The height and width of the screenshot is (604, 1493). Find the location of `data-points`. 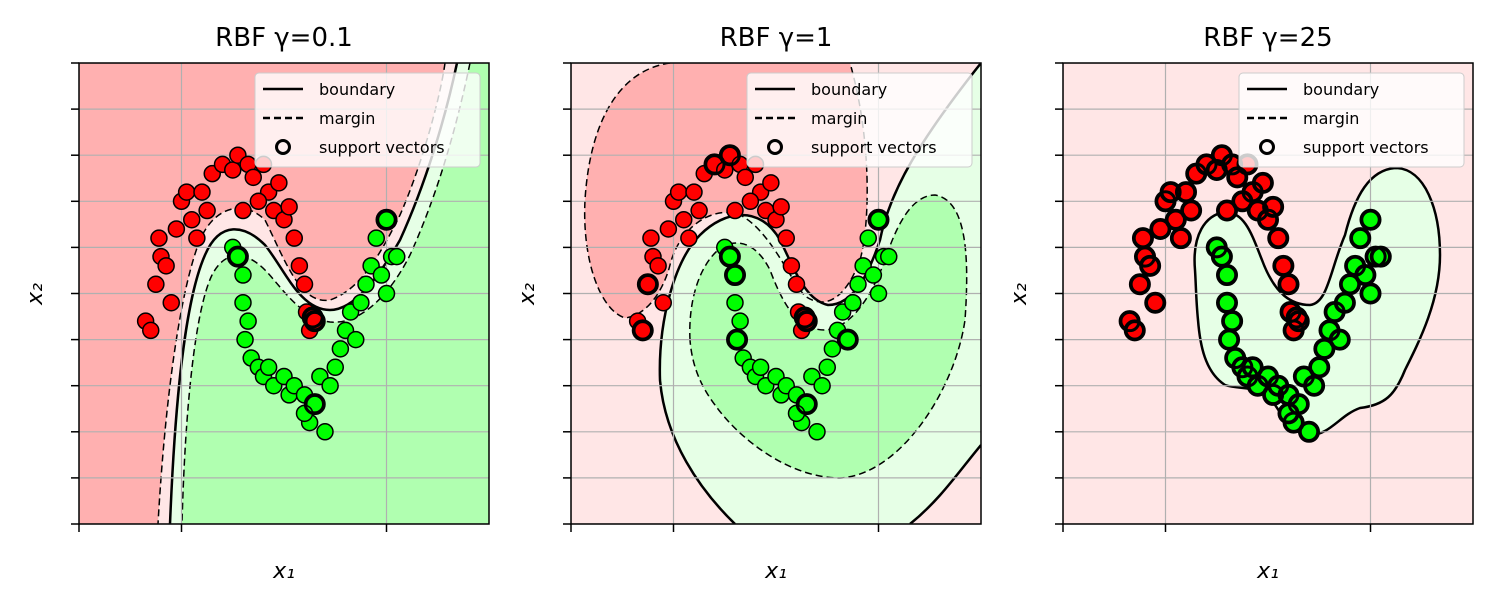

data-points is located at coordinates (1255, 293).